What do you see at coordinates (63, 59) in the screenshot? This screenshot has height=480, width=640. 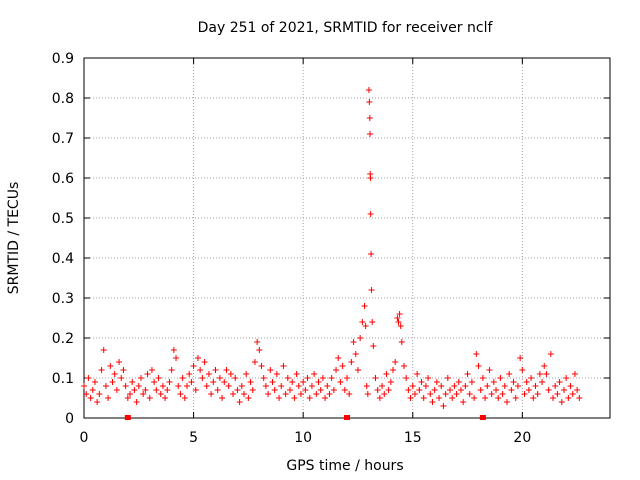 I see `y-tick-label: 0.9` at bounding box center [63, 59].